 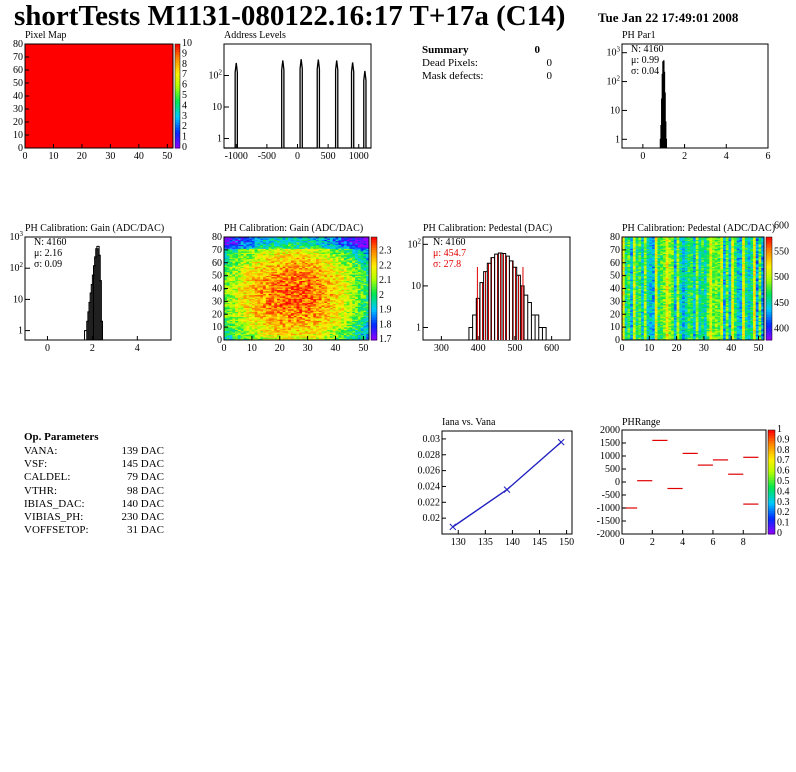 I want to click on colorbar-label: 2, so click(x=381, y=295).